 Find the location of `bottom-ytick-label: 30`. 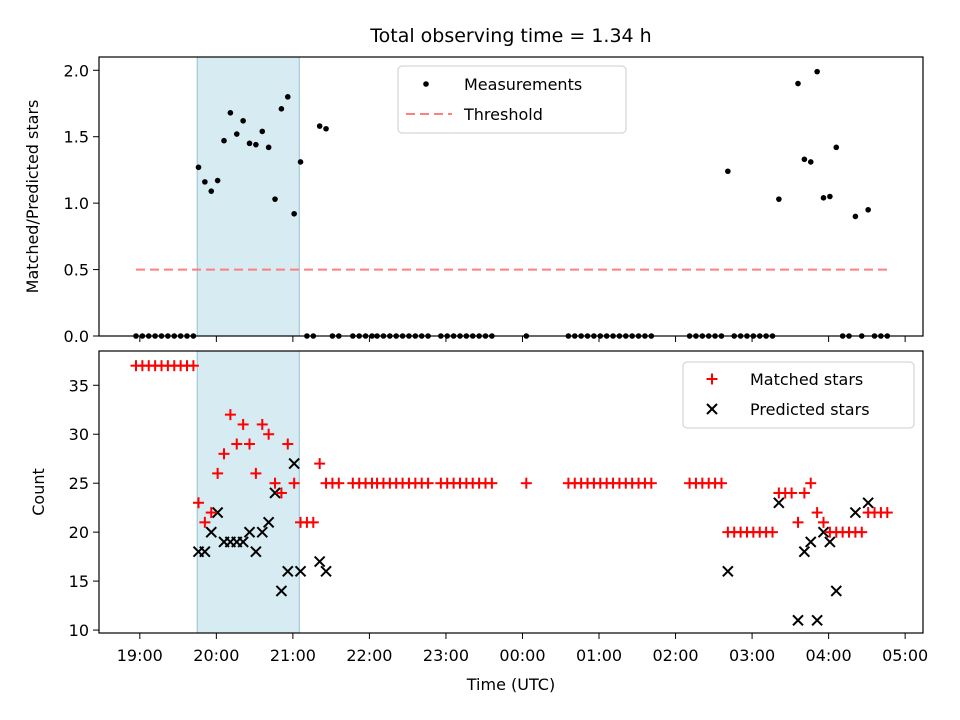

bottom-ytick-label: 30 is located at coordinates (79, 434).